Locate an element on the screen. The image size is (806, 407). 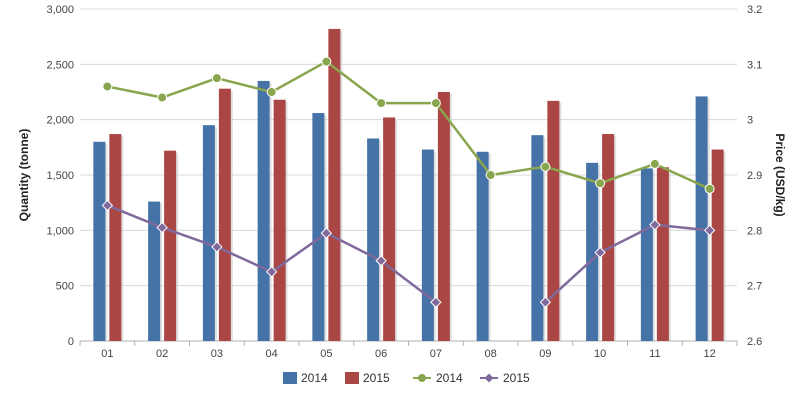
line-2015 is located at coordinates (627, 263).